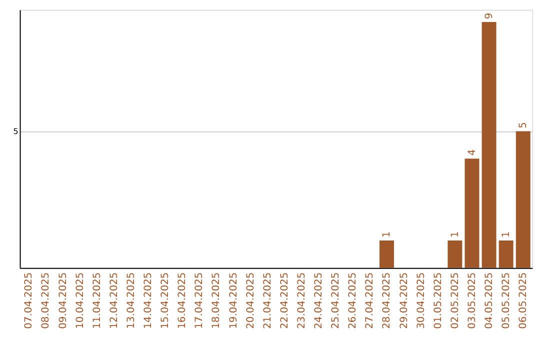 The image size is (540, 340). I want to click on x-tick-label: 11.04.2025, so click(97, 300).